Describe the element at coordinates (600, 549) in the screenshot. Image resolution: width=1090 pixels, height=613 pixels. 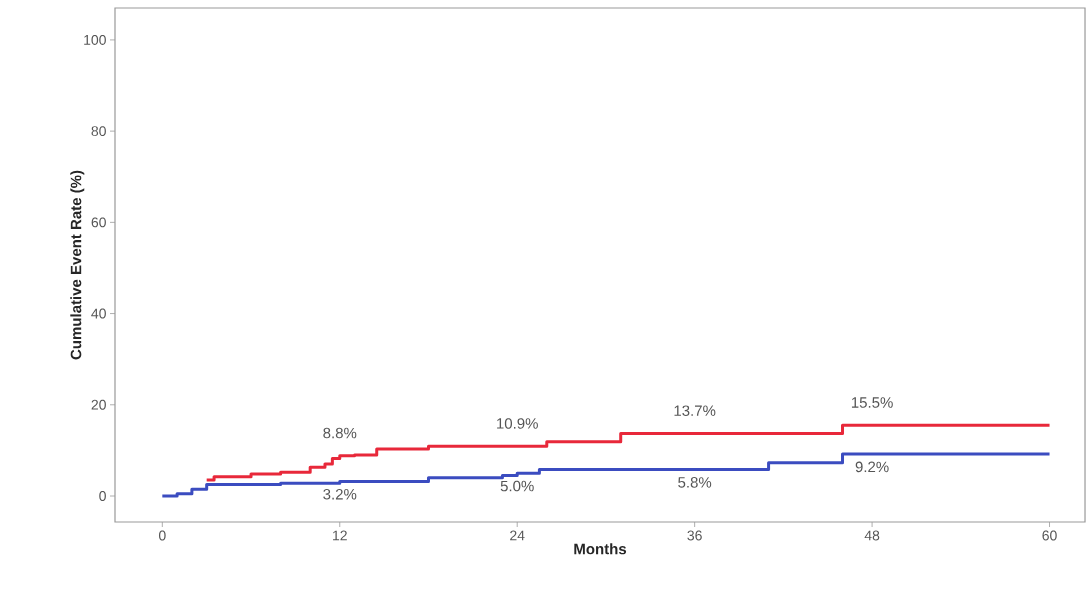
I see `x-axis-title: Months` at that location.